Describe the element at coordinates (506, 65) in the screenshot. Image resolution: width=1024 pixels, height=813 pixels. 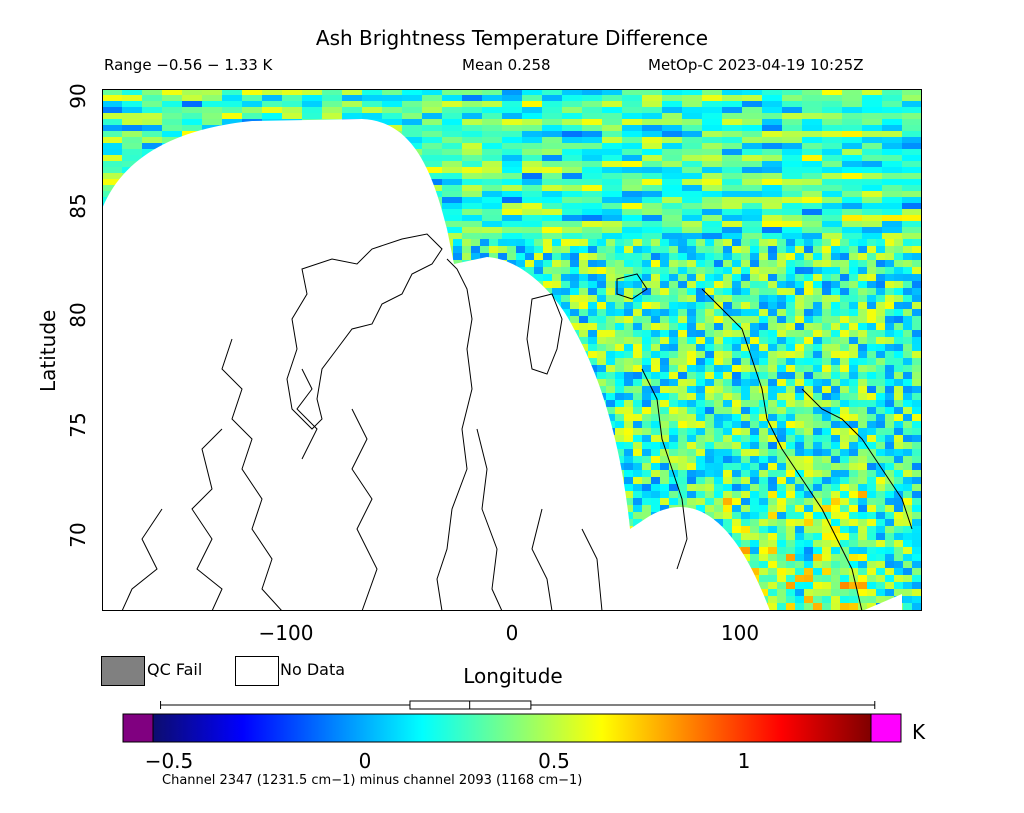
I see `mean-text: Mean 0.258` at that location.